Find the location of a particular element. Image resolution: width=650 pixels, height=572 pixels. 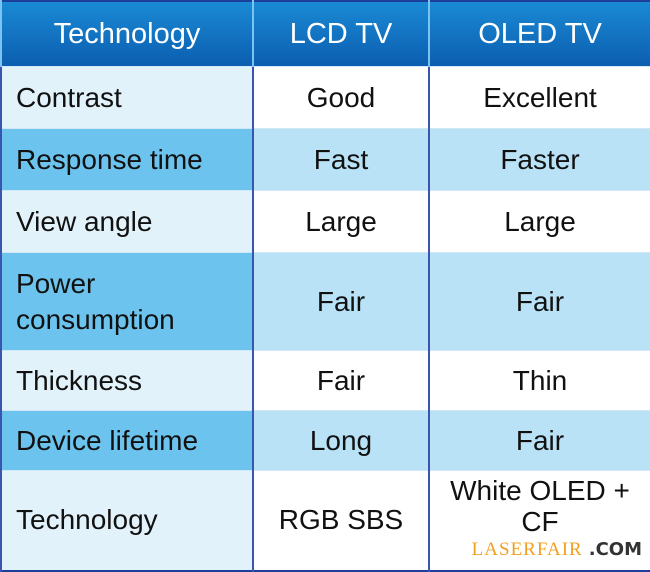

header-technology: Technology is located at coordinates (126, 34).